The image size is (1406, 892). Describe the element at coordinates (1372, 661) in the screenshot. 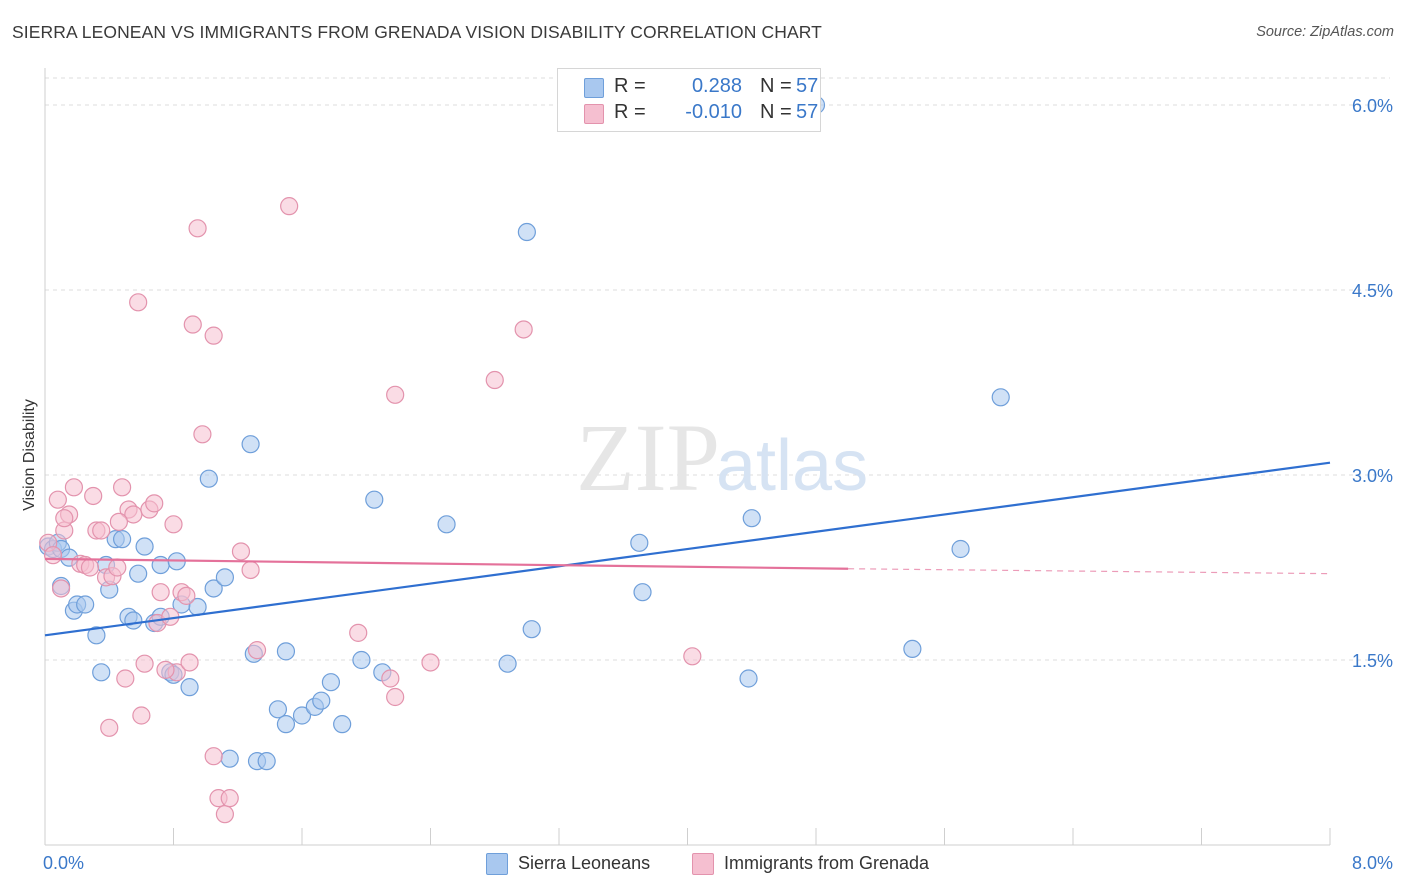

I see `y-tick-label: 1.5%` at that location.